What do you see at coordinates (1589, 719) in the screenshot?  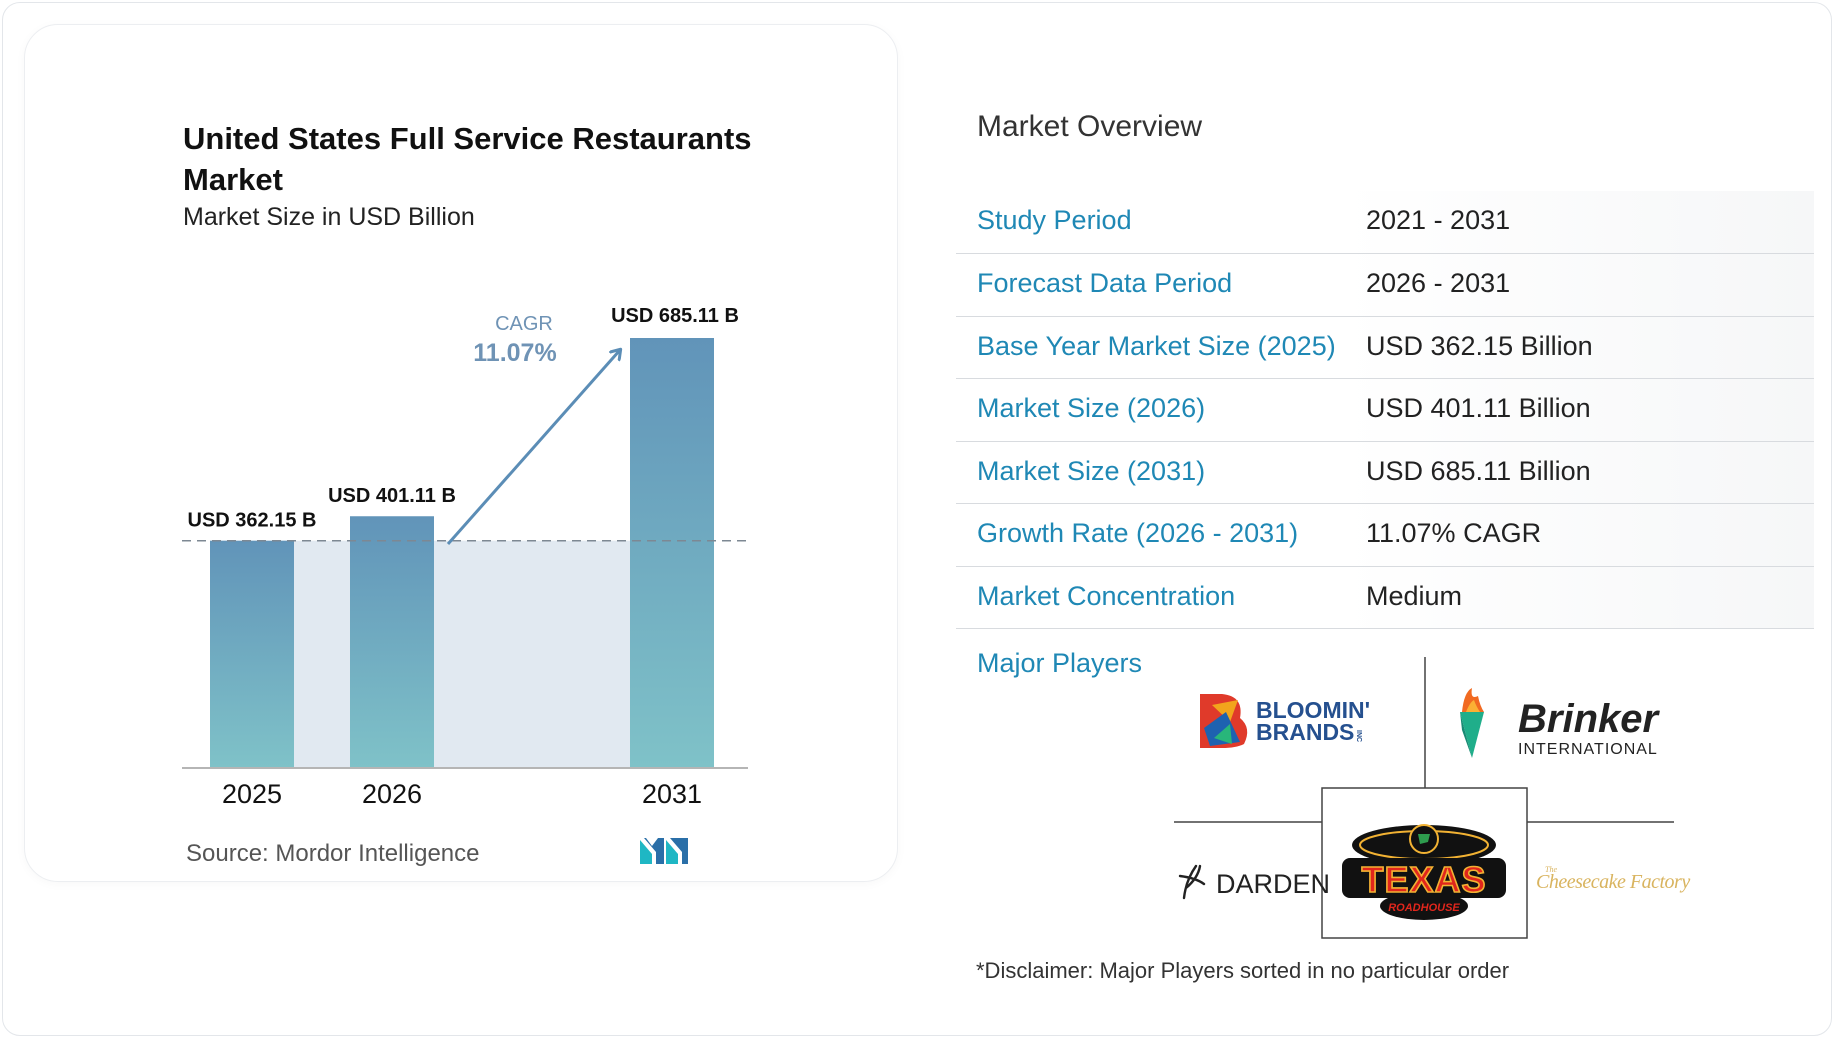 I see `brinker-line1: Brinker` at bounding box center [1589, 719].